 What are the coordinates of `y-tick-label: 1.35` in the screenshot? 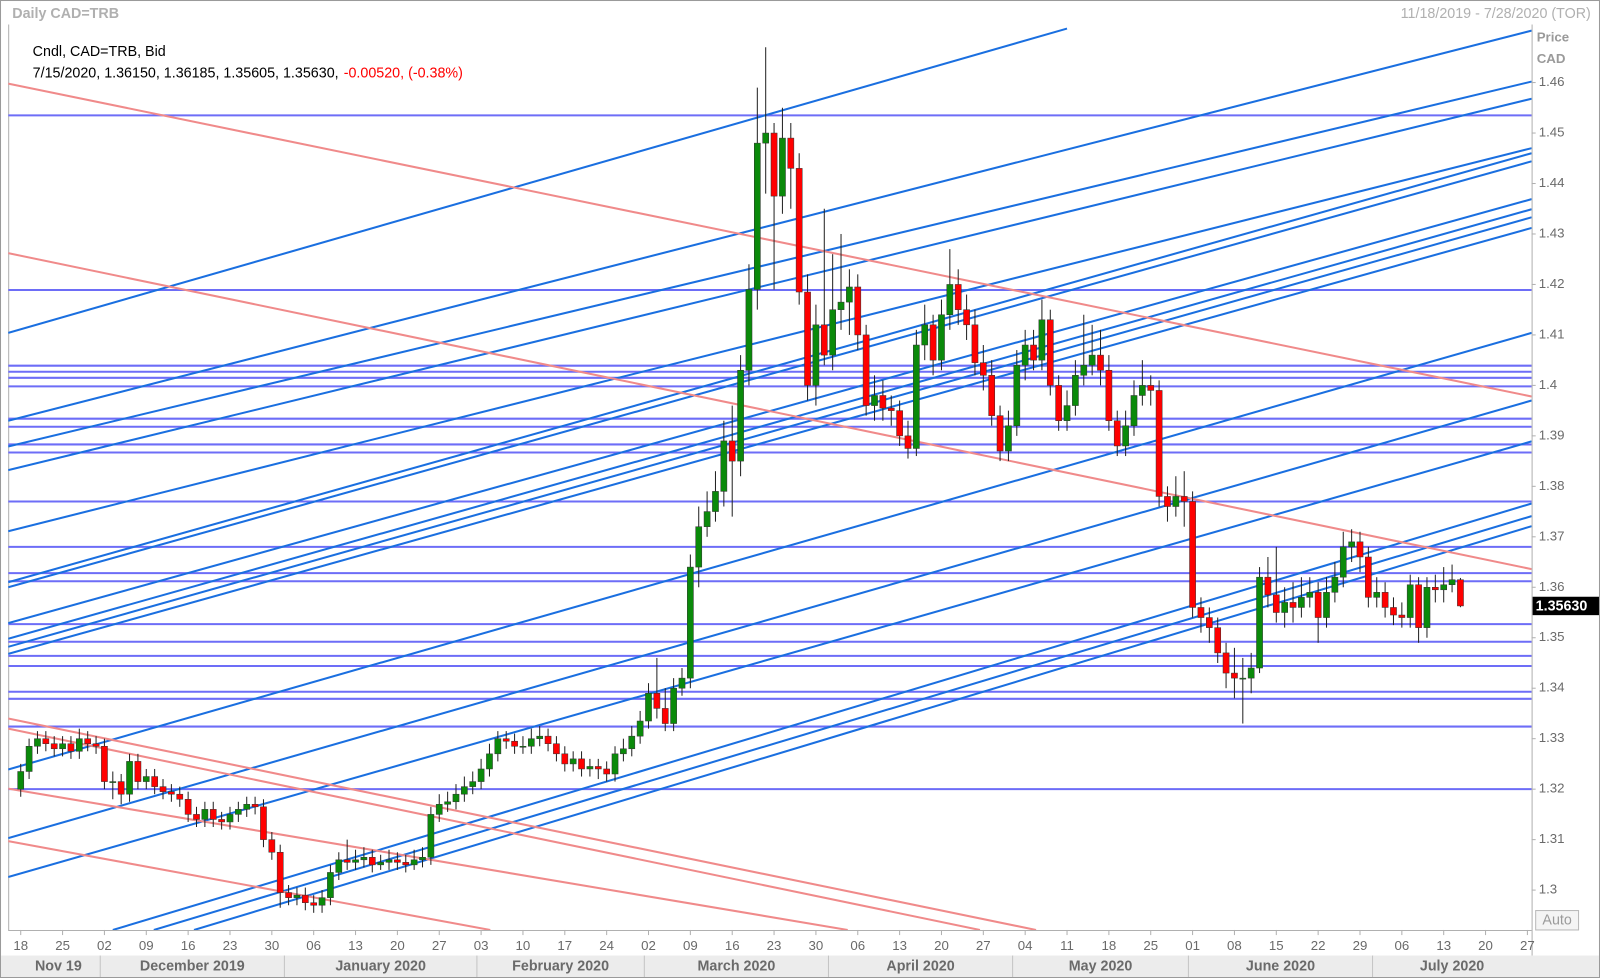 It's located at (1552, 636).